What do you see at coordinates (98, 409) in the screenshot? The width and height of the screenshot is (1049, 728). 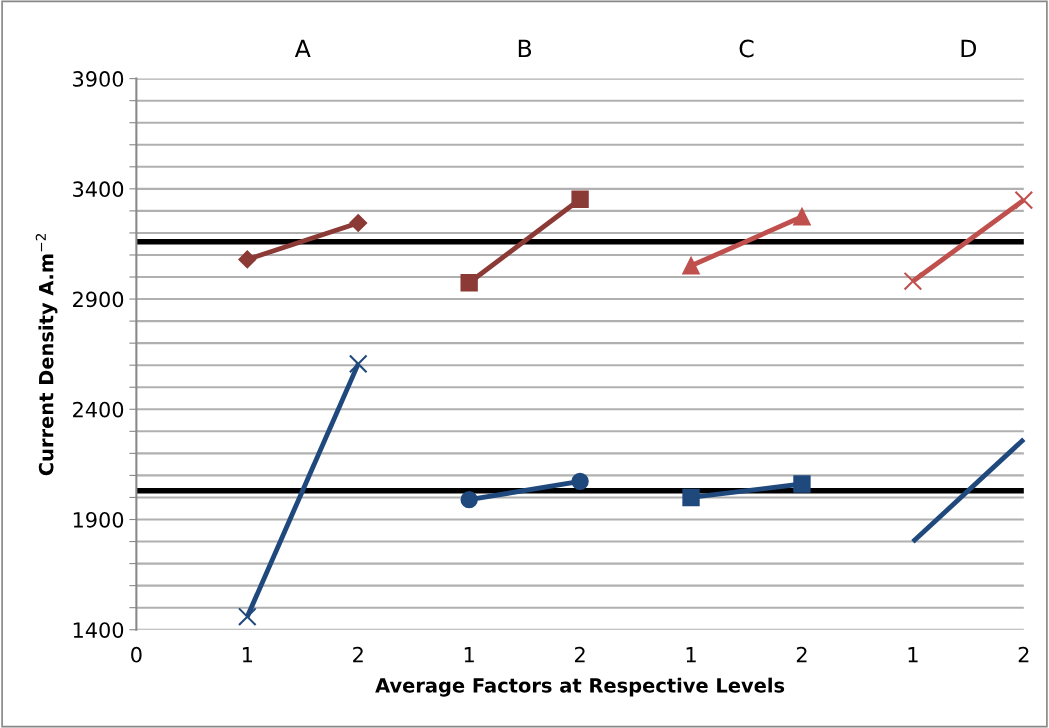 I see `y-tick-label: 2400` at bounding box center [98, 409].